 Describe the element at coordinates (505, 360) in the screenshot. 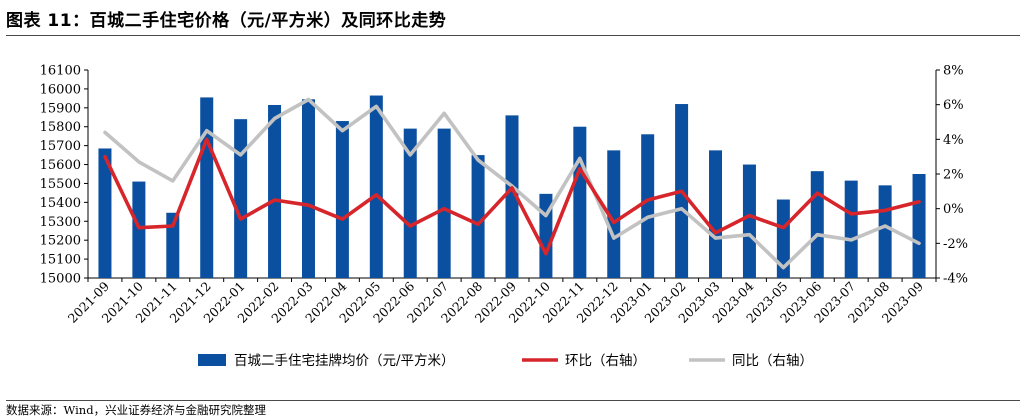

I see `legend: 百城二手住宅挂牌均价（元/平方米） 环比（右轴） 同比（右轴）` at that location.